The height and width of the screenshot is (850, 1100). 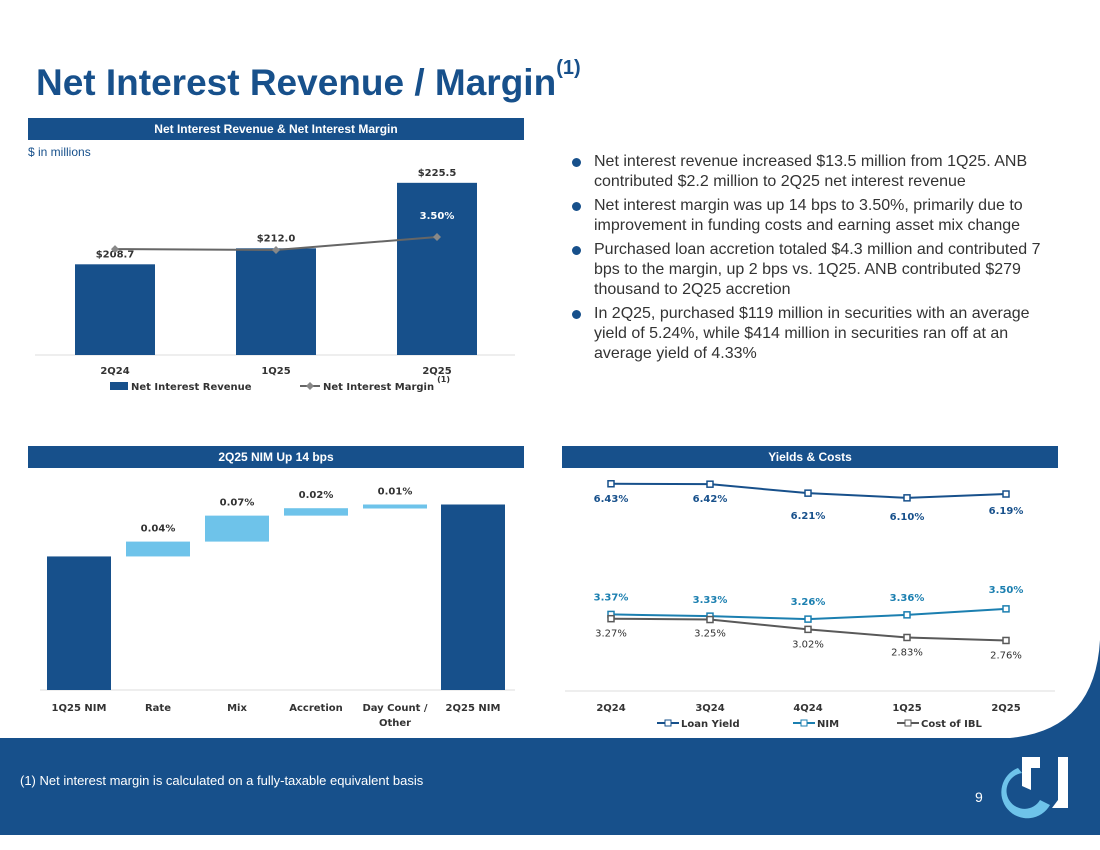 I want to click on legend-superscript: (1), so click(x=443, y=379).